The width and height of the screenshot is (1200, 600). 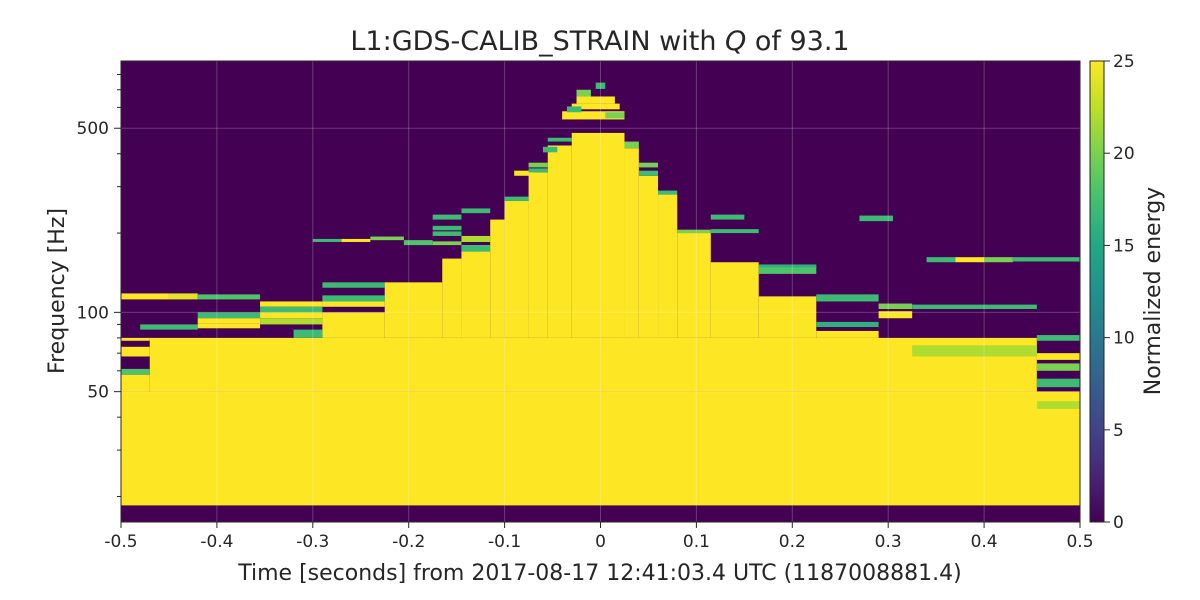 I want to click on colorbar-tick-label: 15, so click(x=1124, y=246).